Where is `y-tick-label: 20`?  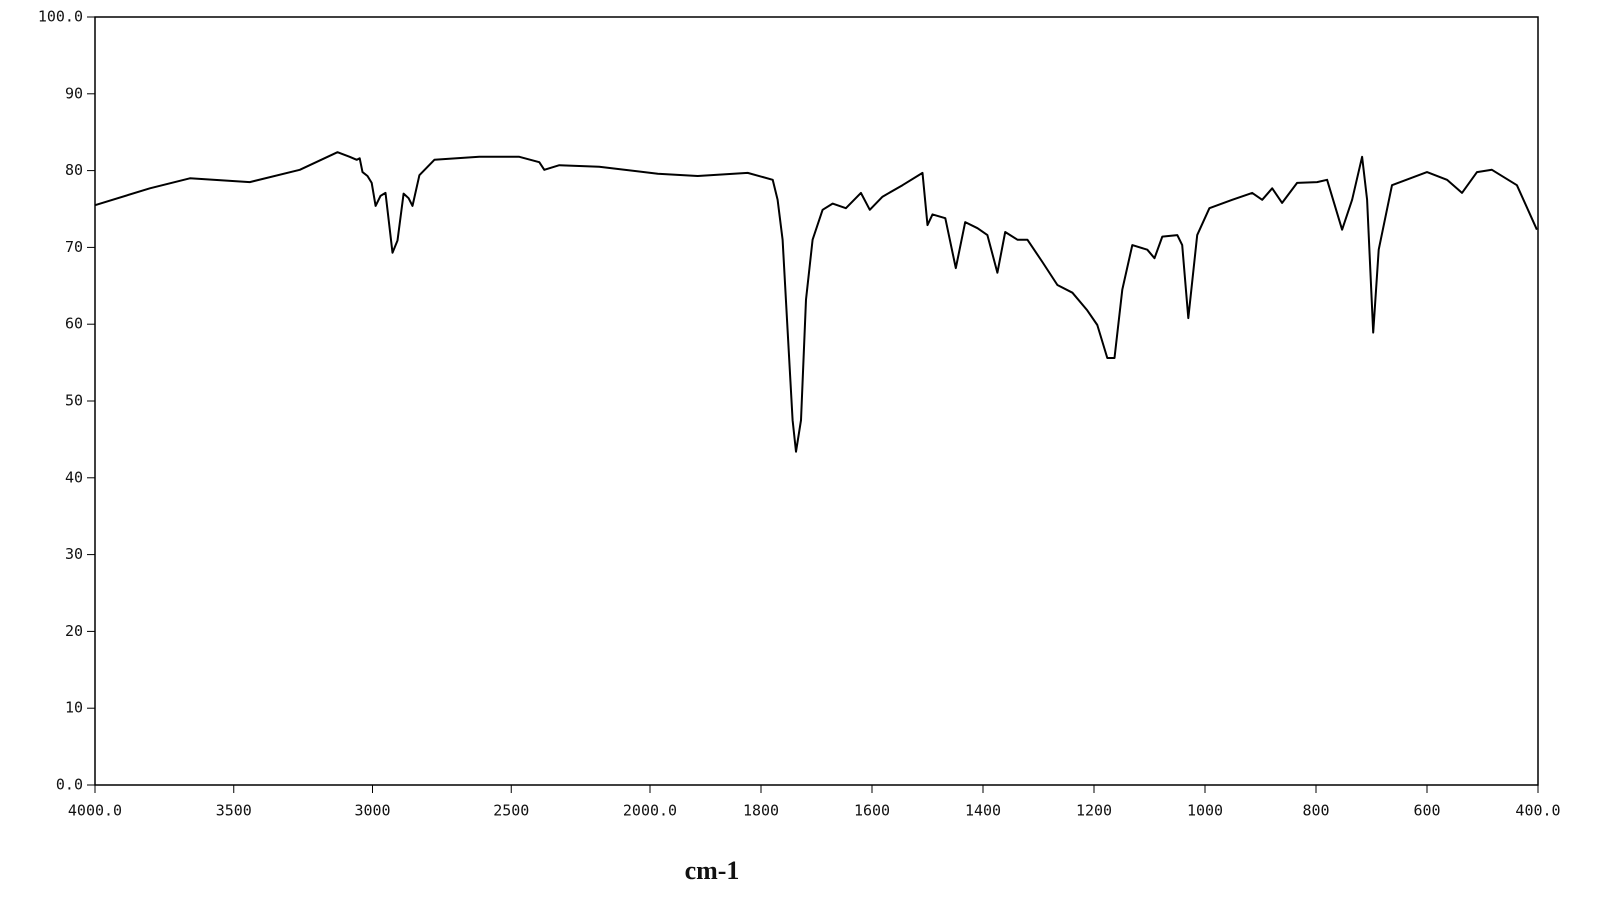 y-tick-label: 20 is located at coordinates (74, 631).